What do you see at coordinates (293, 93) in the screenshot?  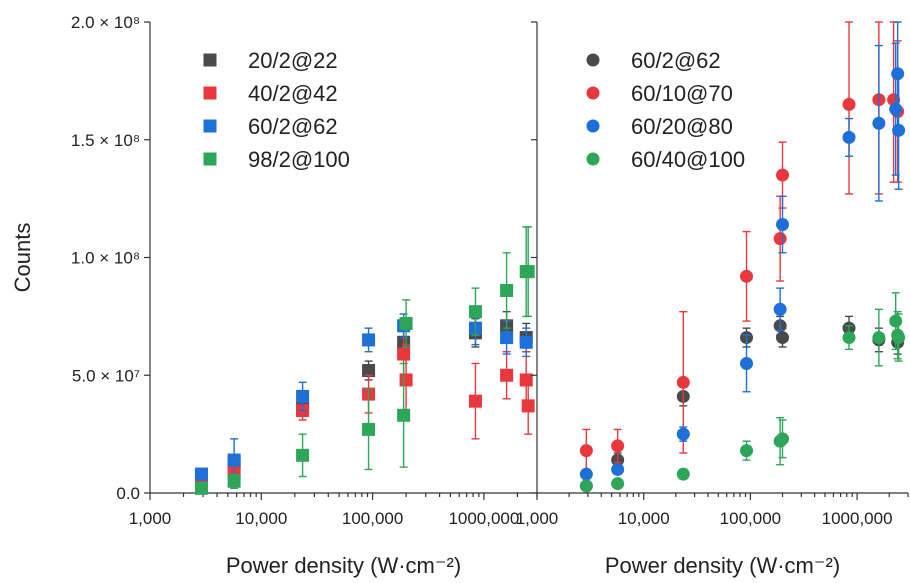 I see `legend-label: 40/2@42` at bounding box center [293, 93].